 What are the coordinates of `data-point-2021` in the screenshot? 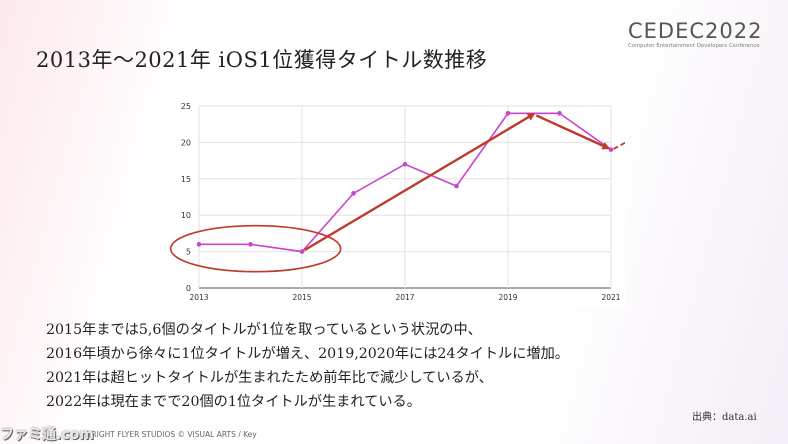 It's located at (611, 149).